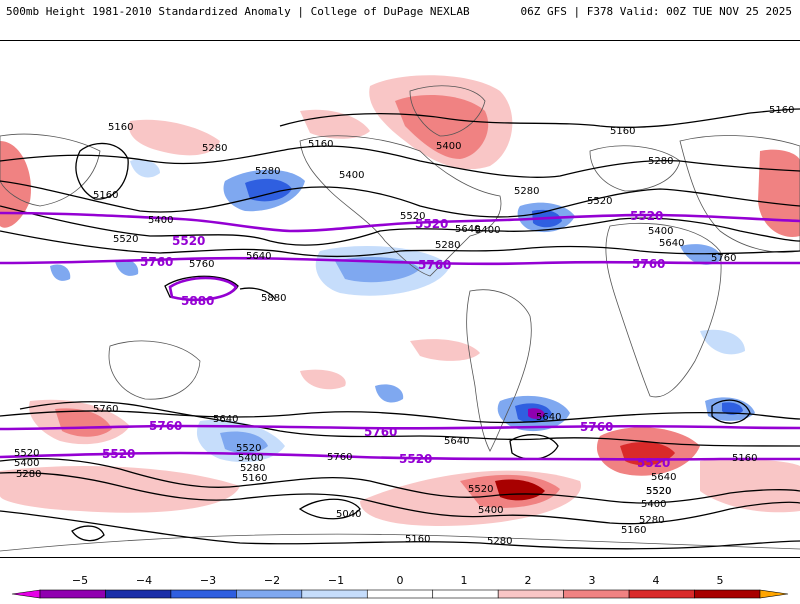  Describe the element at coordinates (400, 580) in the screenshot. I see `colorbar-tick-label: 0` at that location.